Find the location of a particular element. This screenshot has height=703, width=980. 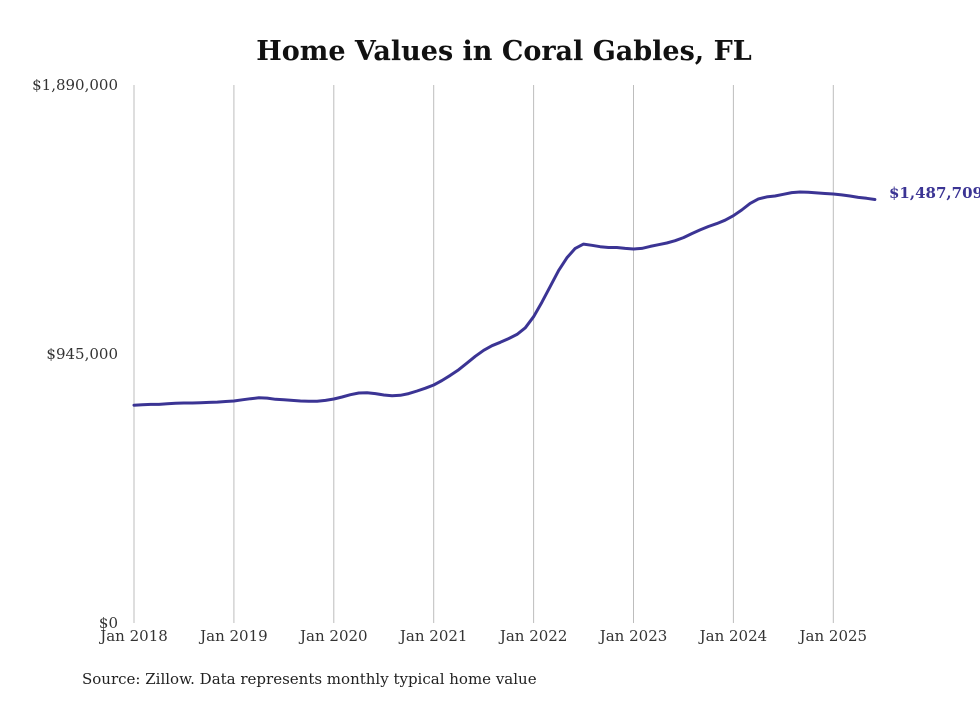

x-tick-label: Jan 2024 is located at coordinates (733, 636).